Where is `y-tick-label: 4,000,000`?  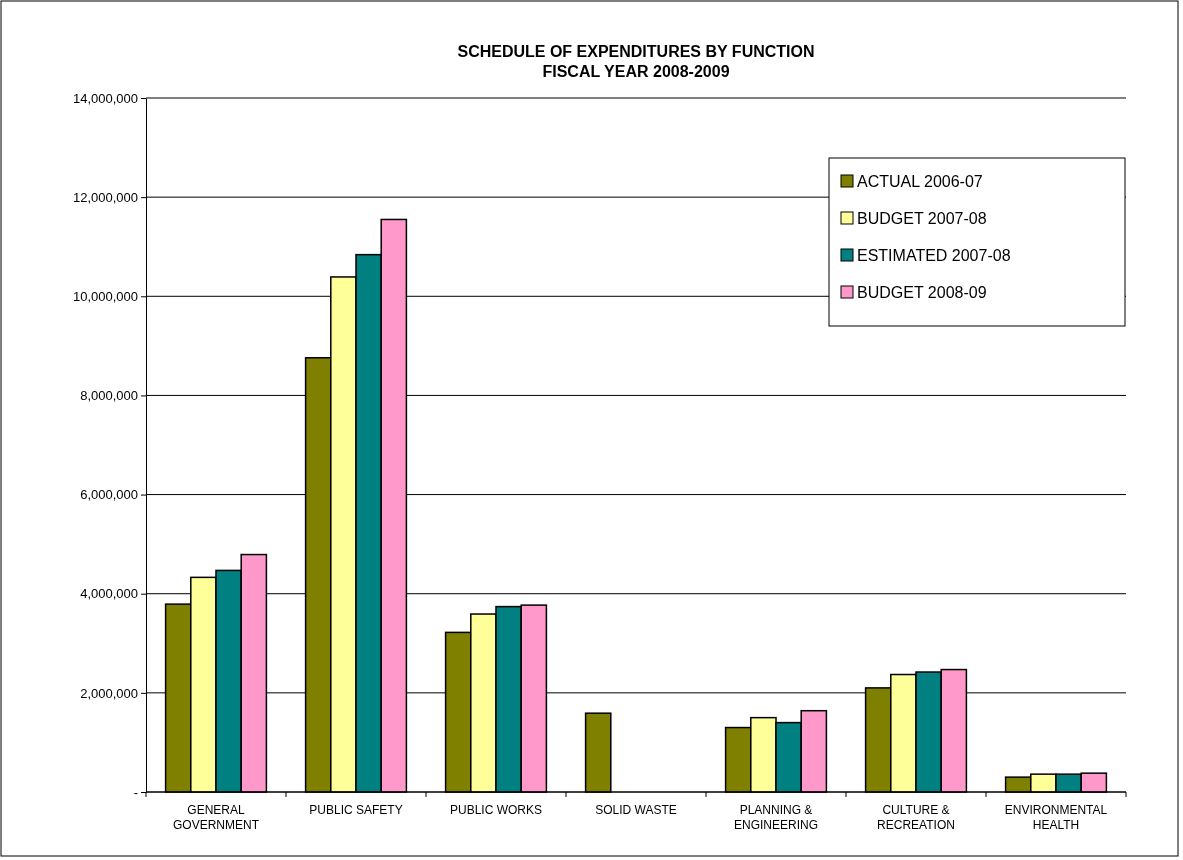
y-tick-label: 4,000,000 is located at coordinates (109, 594).